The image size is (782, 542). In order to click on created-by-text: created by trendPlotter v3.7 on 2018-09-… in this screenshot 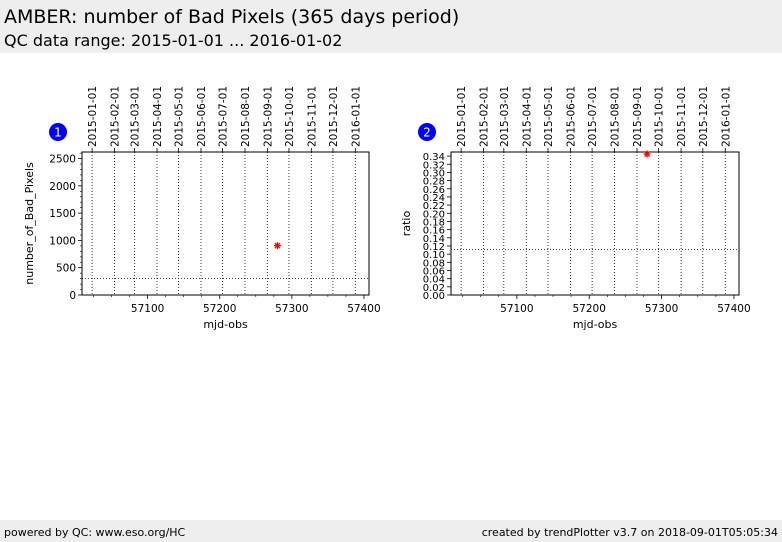, I will do `click(629, 532)`.